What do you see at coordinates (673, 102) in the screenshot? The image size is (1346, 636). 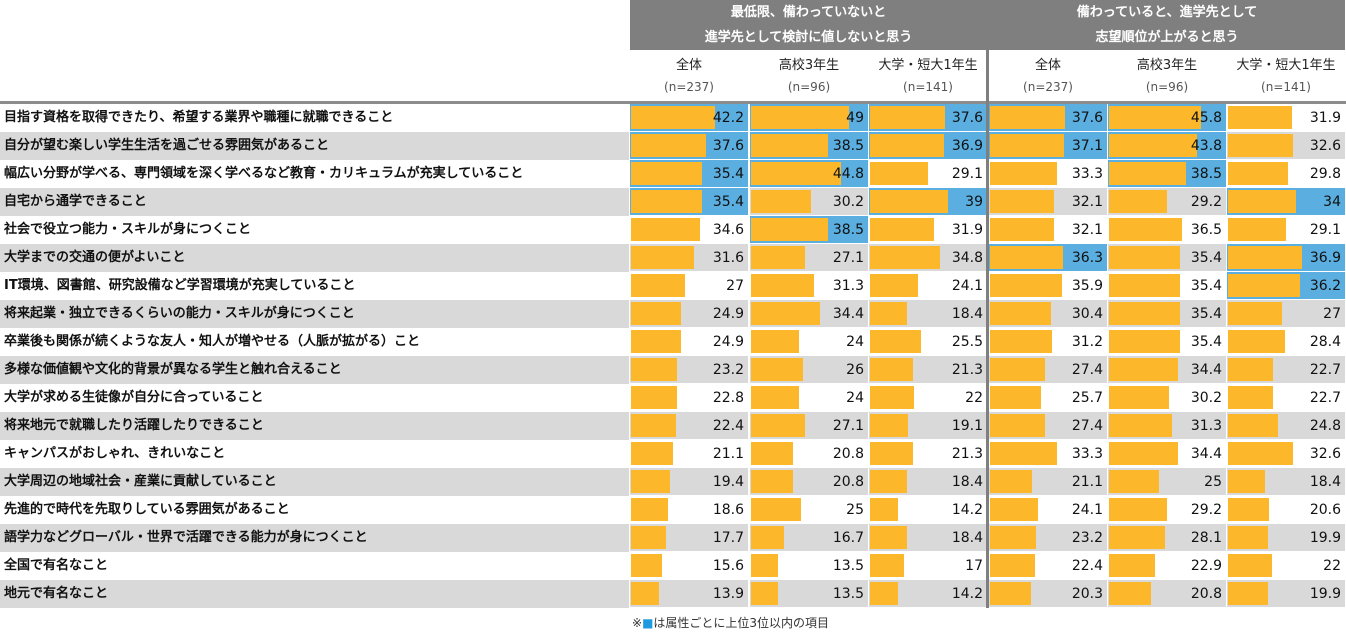 I see `header-rule` at bounding box center [673, 102].